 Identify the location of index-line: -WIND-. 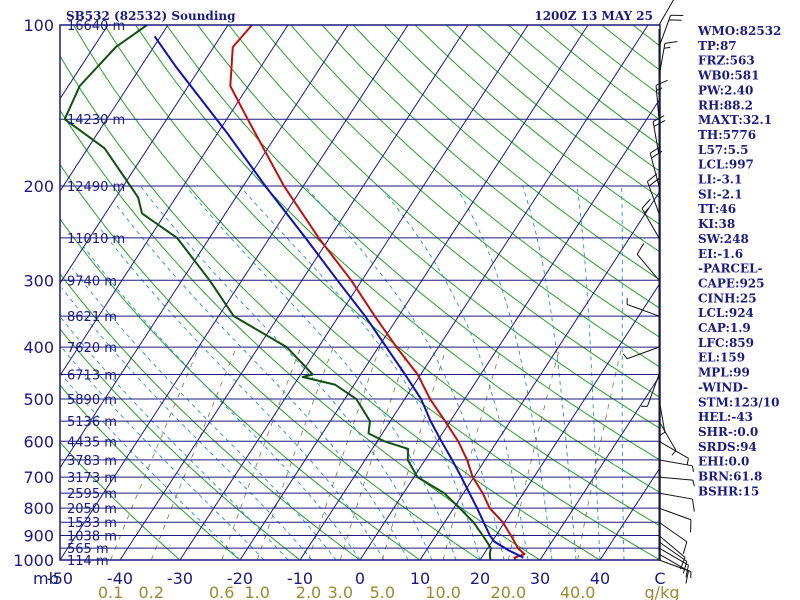
(723, 387).